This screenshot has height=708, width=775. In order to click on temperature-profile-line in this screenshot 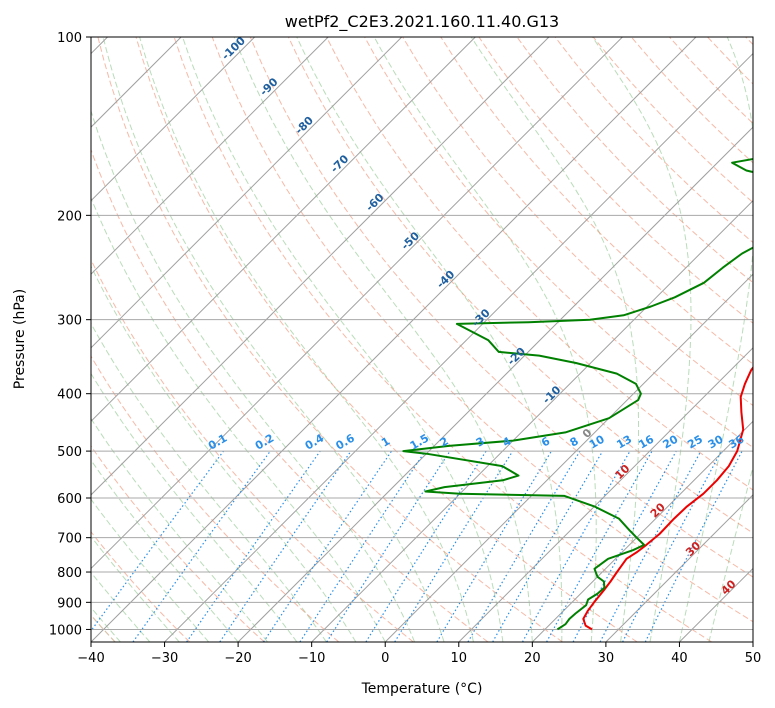, I will do `click(667, 498)`.